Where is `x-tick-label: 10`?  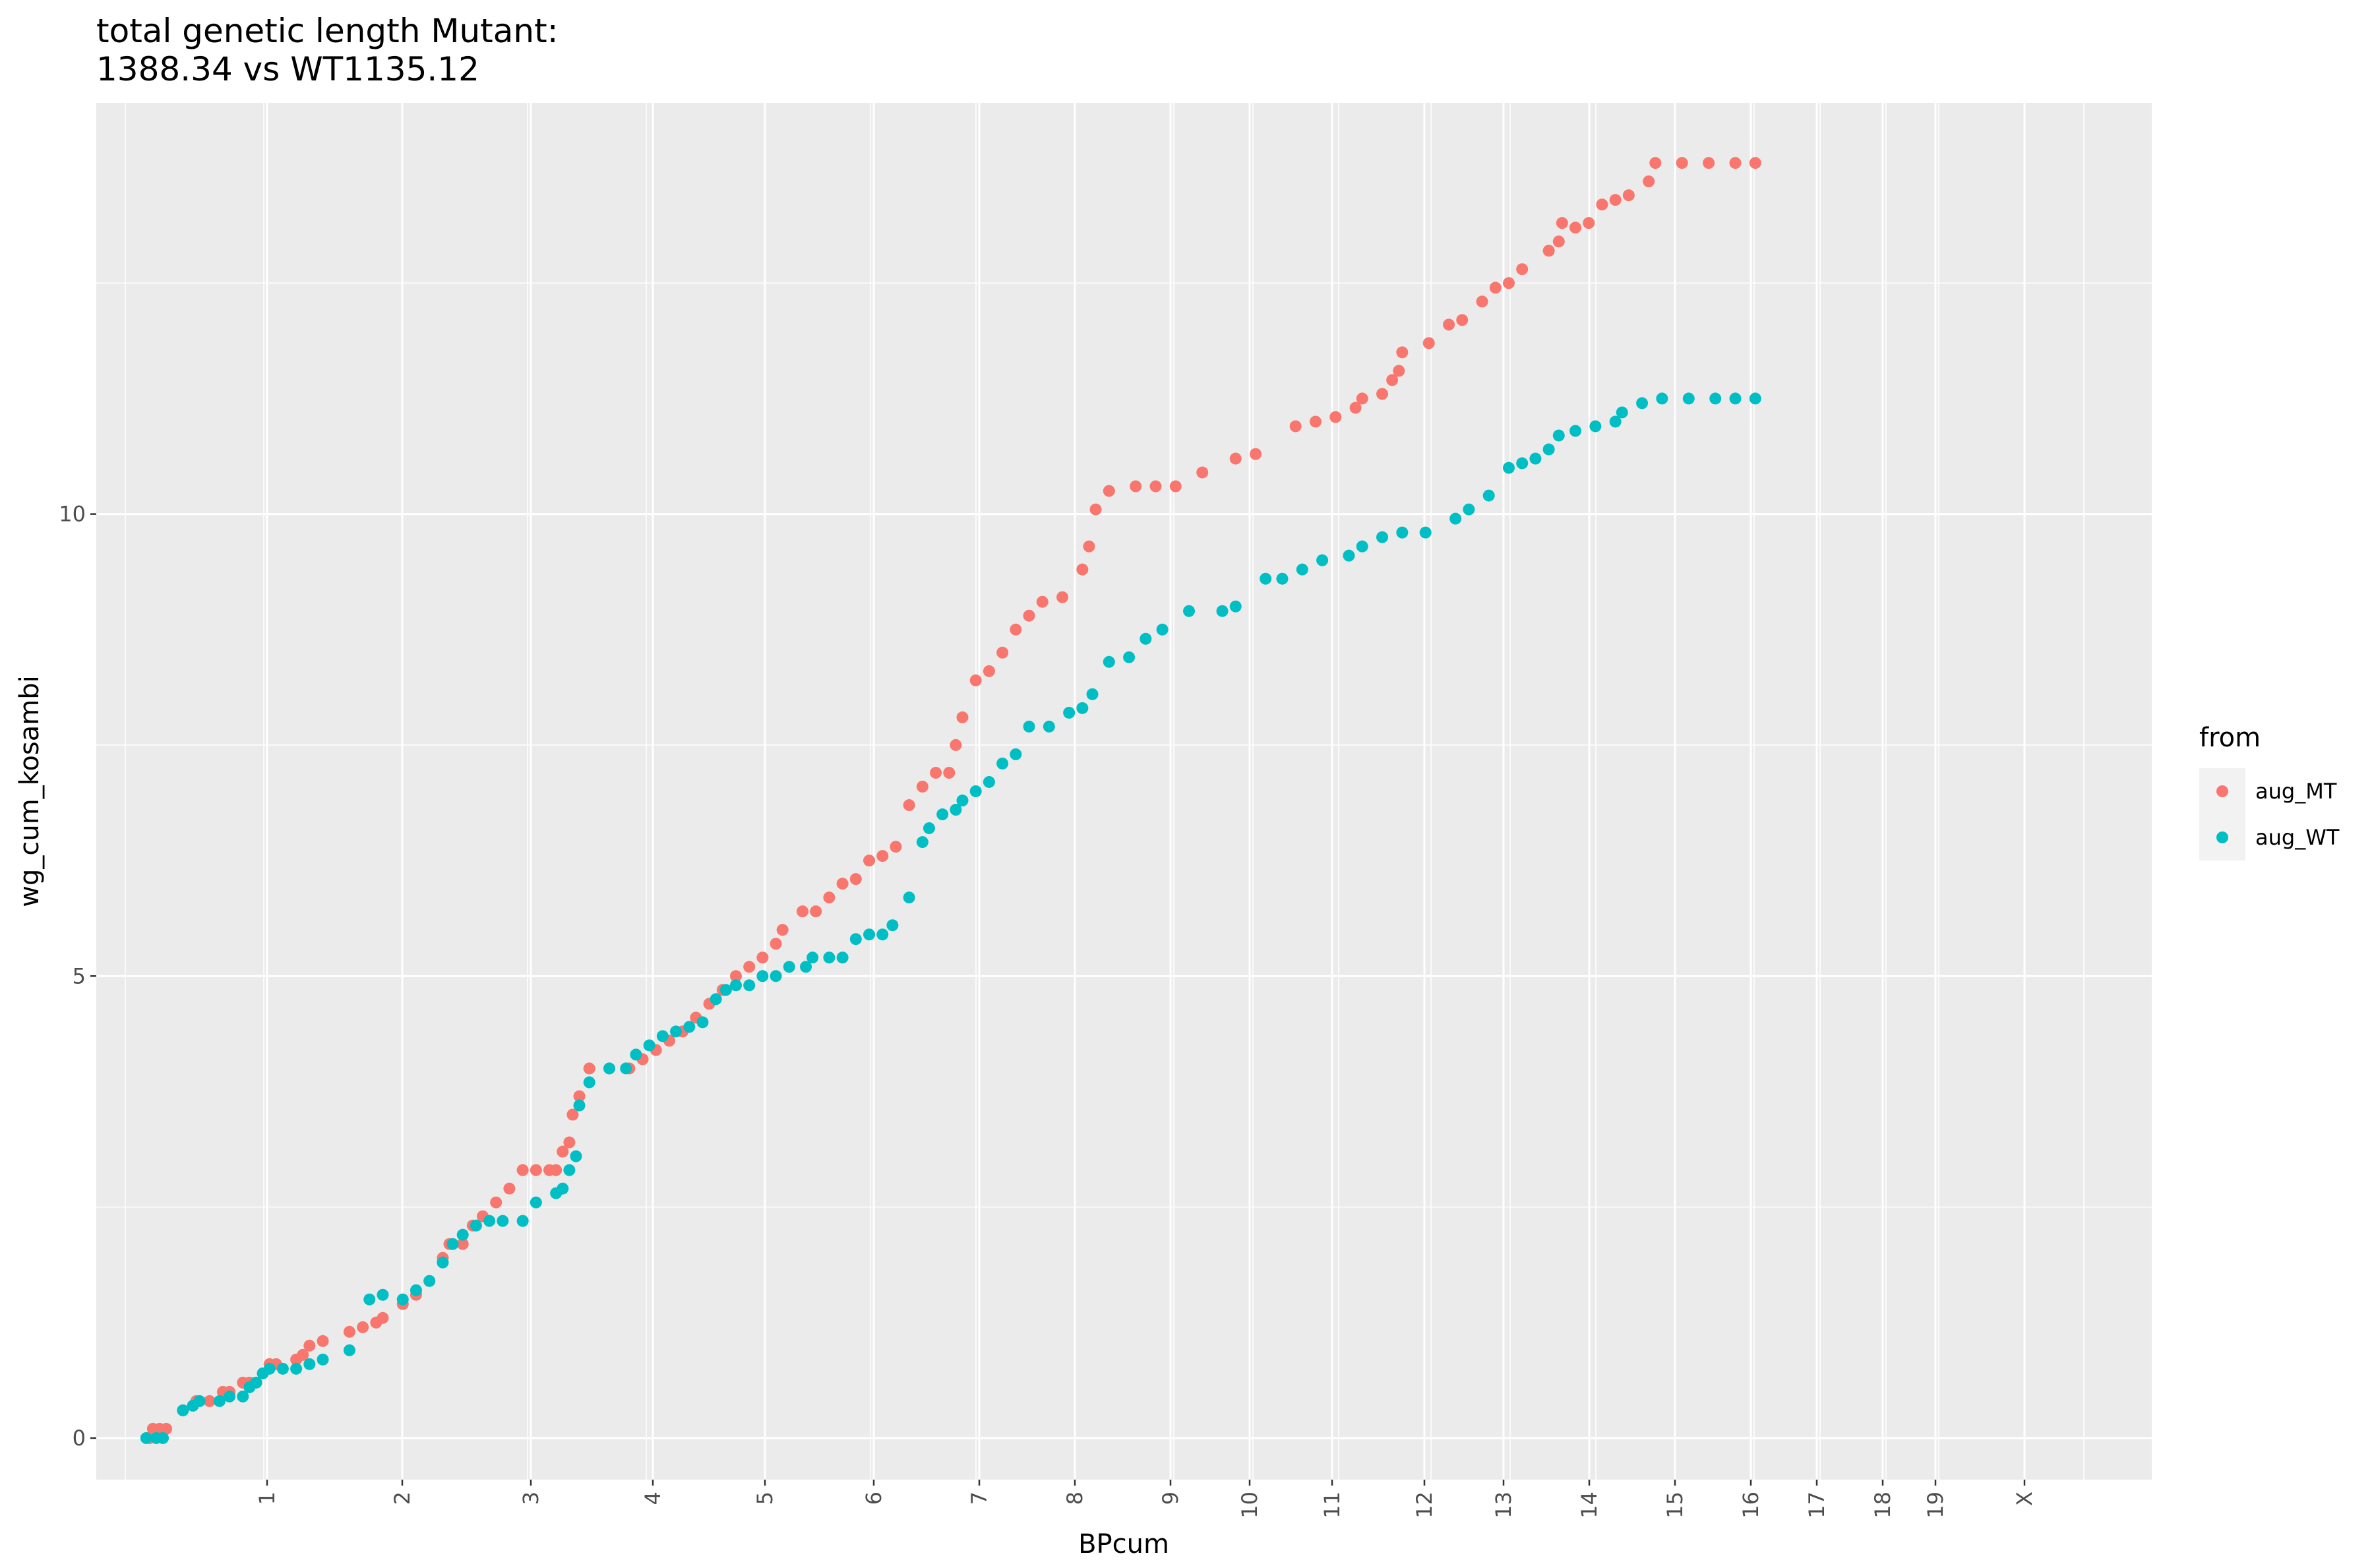 x-tick-label: 10 is located at coordinates (1249, 1505).